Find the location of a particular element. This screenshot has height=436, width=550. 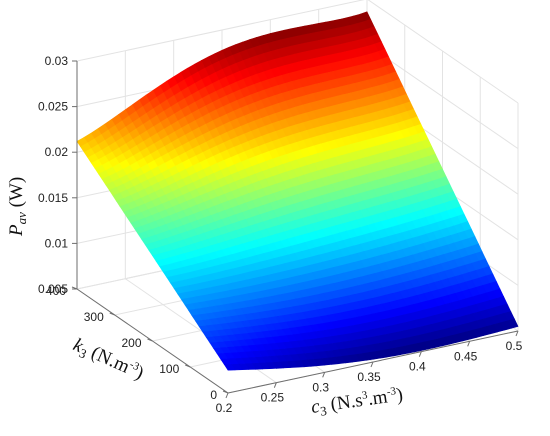

z-tick-label: 0.015 is located at coordinates (53, 198).